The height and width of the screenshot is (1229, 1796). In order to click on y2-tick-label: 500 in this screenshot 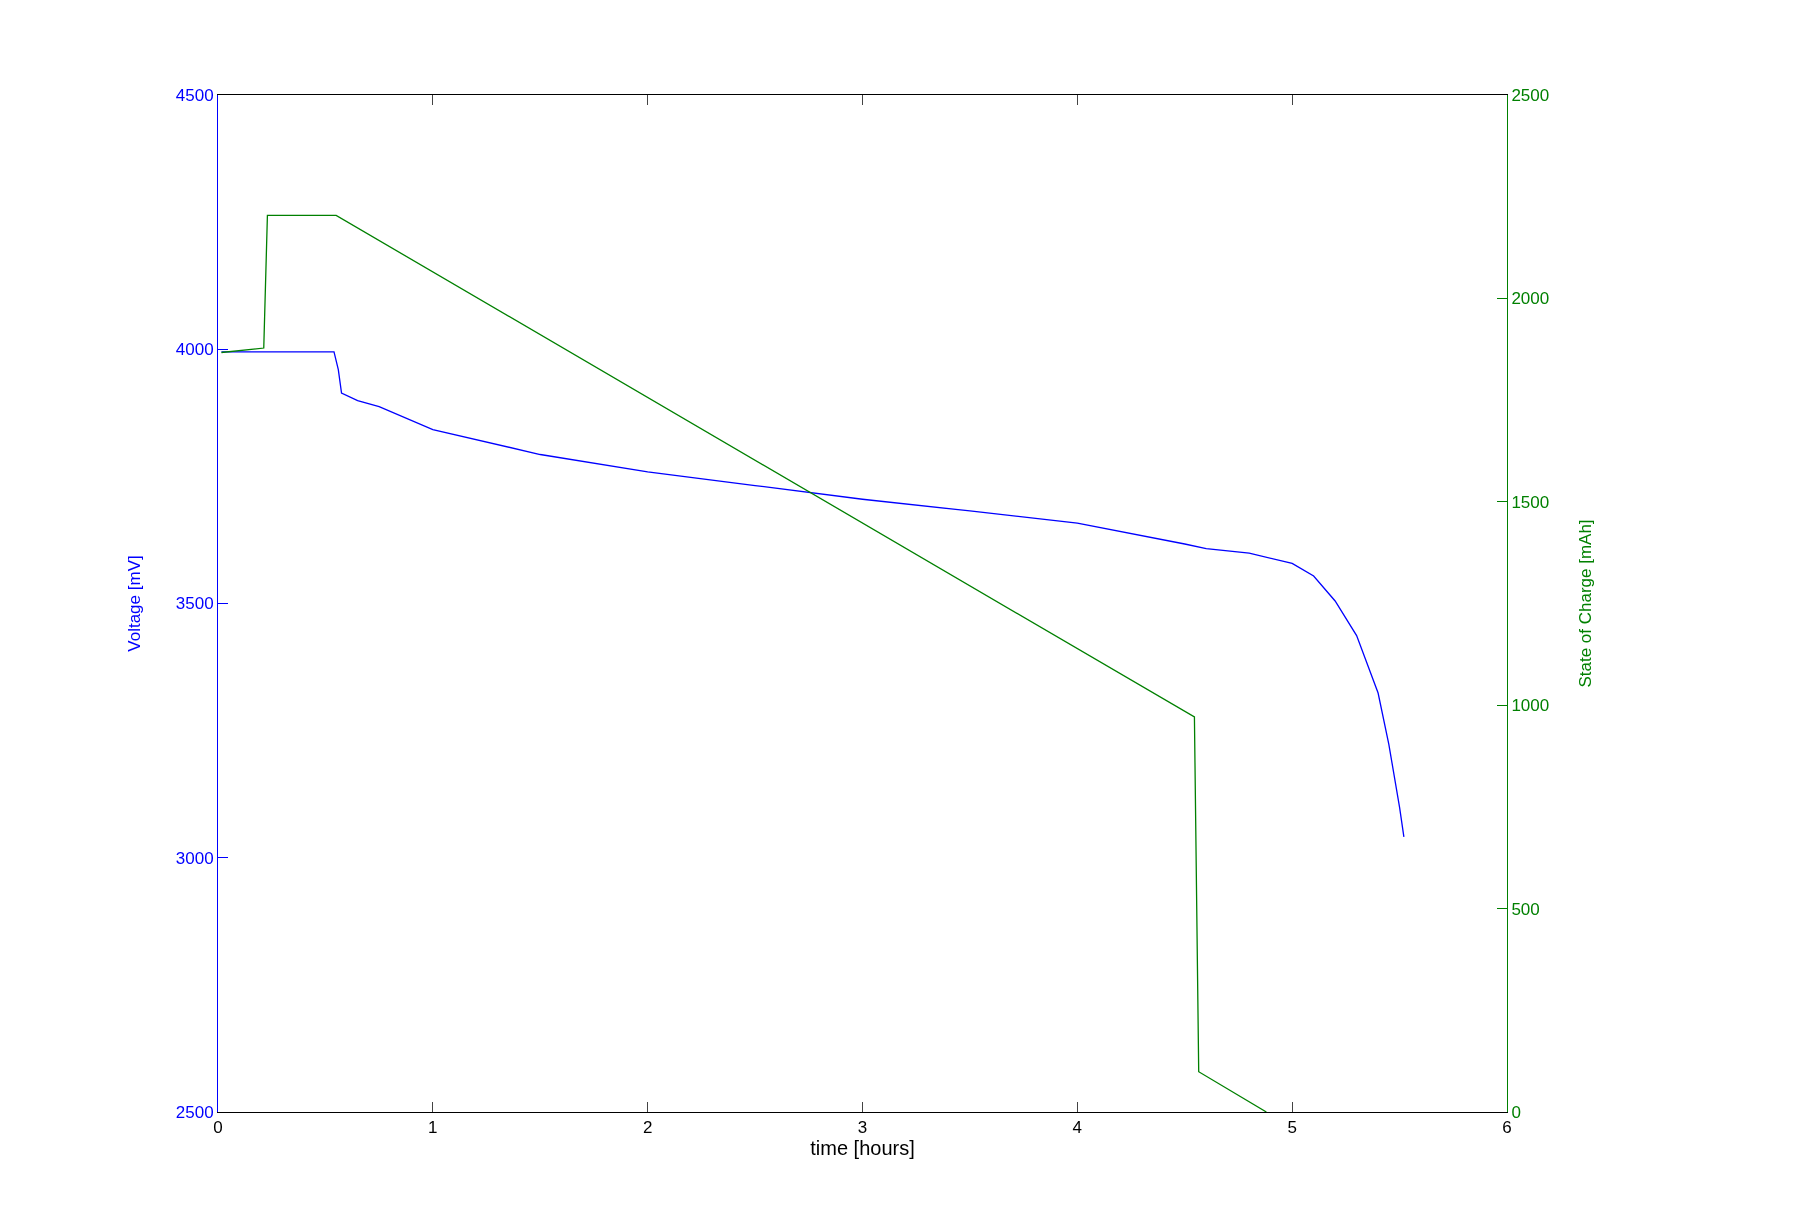, I will do `click(1525, 909)`.